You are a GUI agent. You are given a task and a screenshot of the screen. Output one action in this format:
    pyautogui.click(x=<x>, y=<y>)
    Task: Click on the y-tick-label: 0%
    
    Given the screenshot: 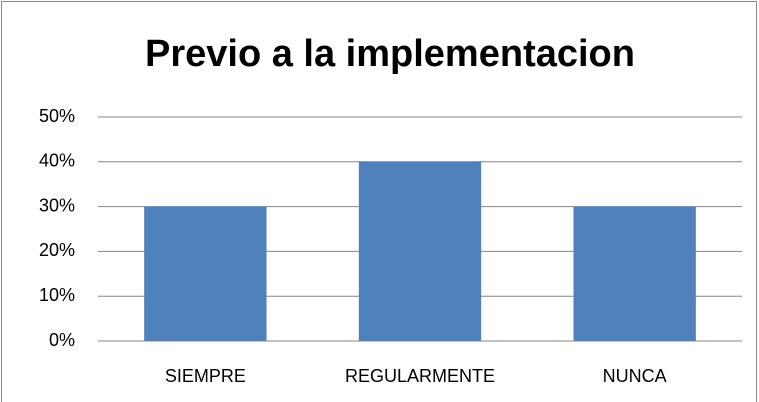 What is the action you would take?
    pyautogui.click(x=62, y=340)
    